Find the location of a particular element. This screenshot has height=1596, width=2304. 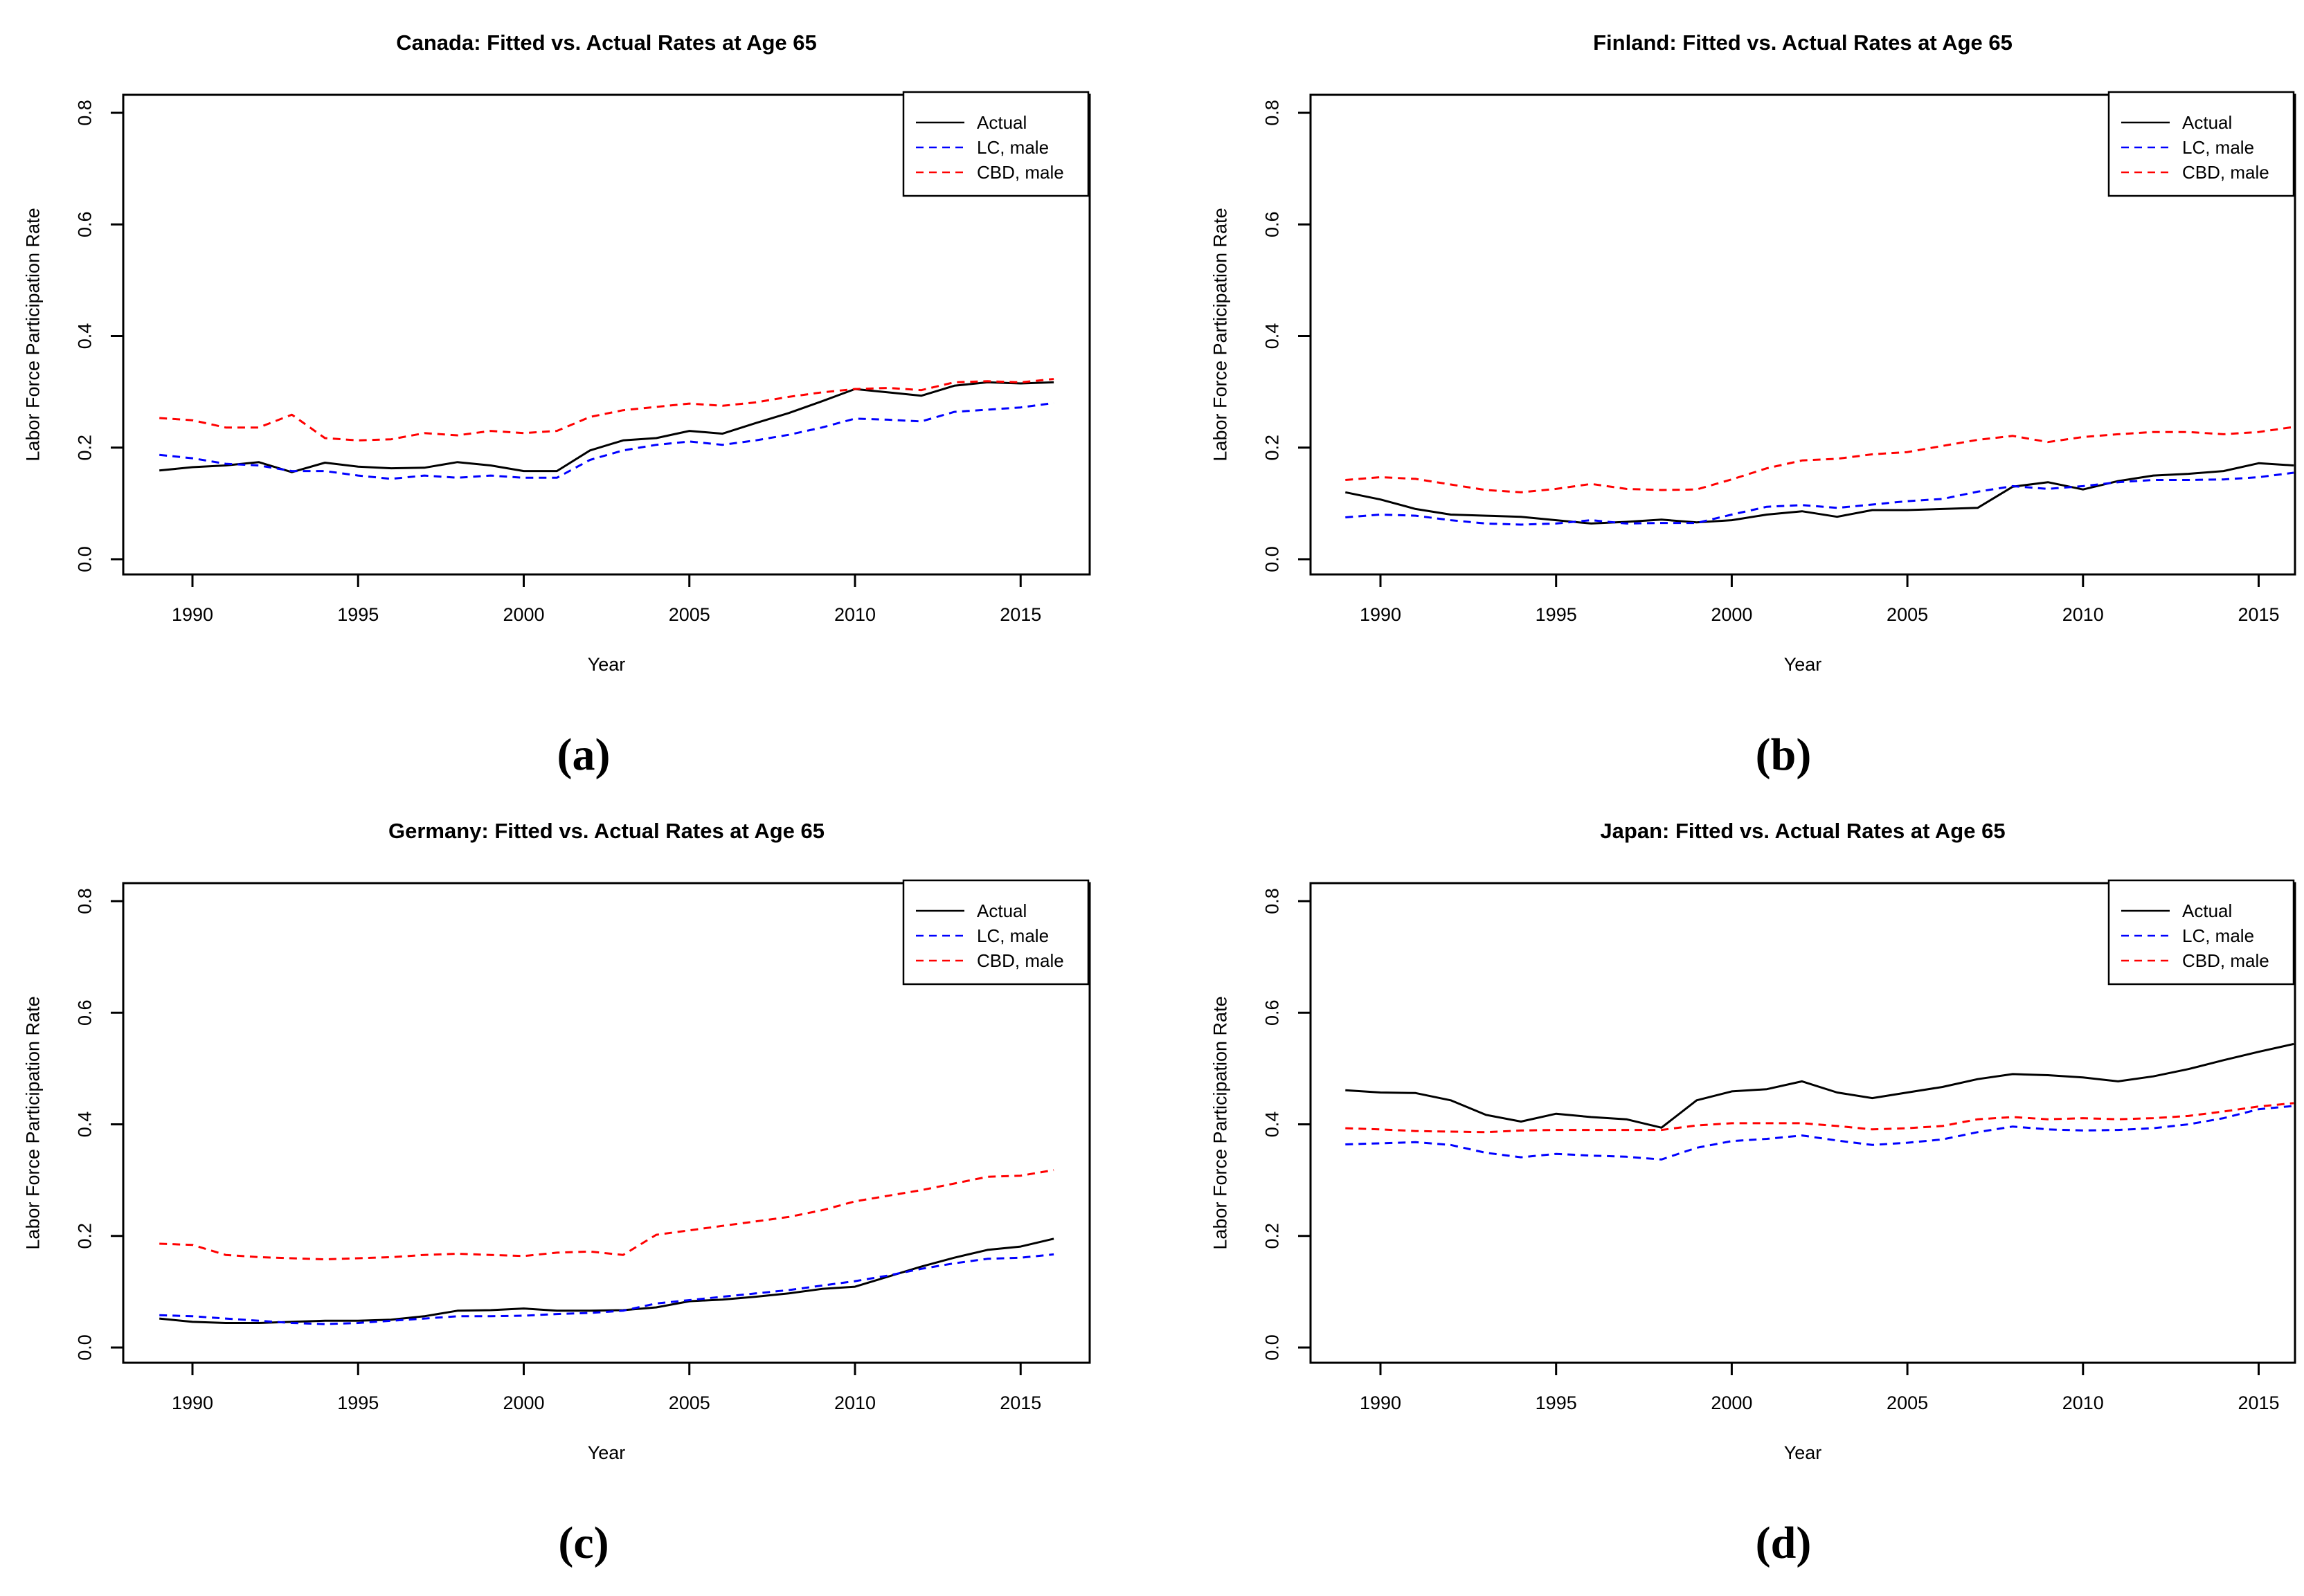

germany-cbd-male-line is located at coordinates (606, 1215).